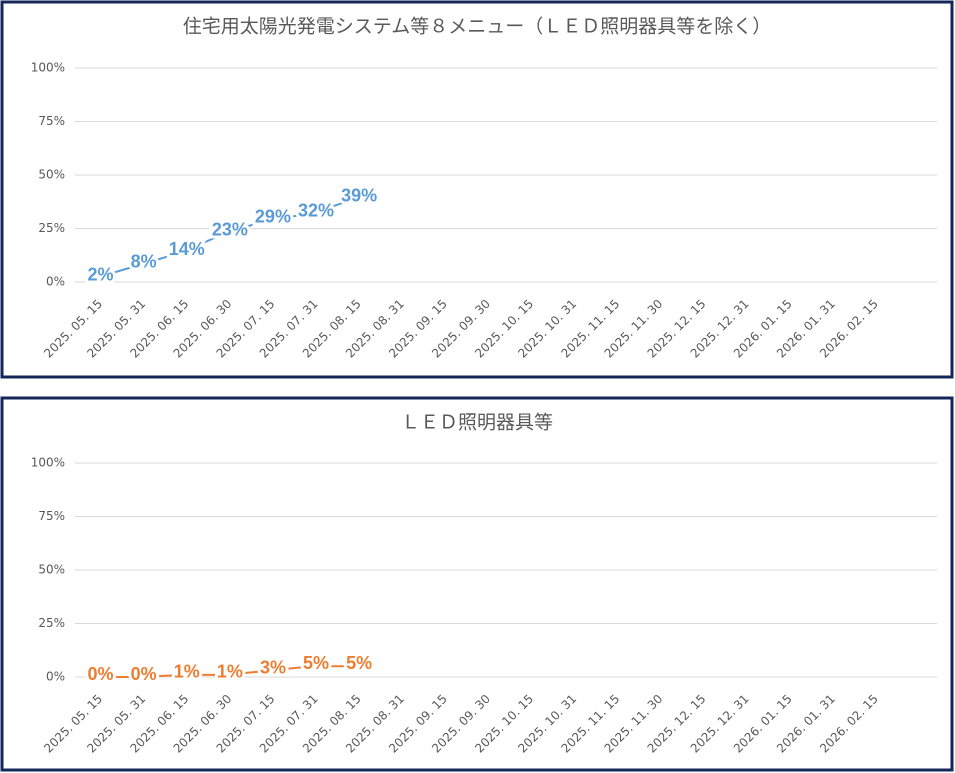 The width and height of the screenshot is (955, 773). What do you see at coordinates (230, 230) in the screenshot?
I see `data-label: 23%` at bounding box center [230, 230].